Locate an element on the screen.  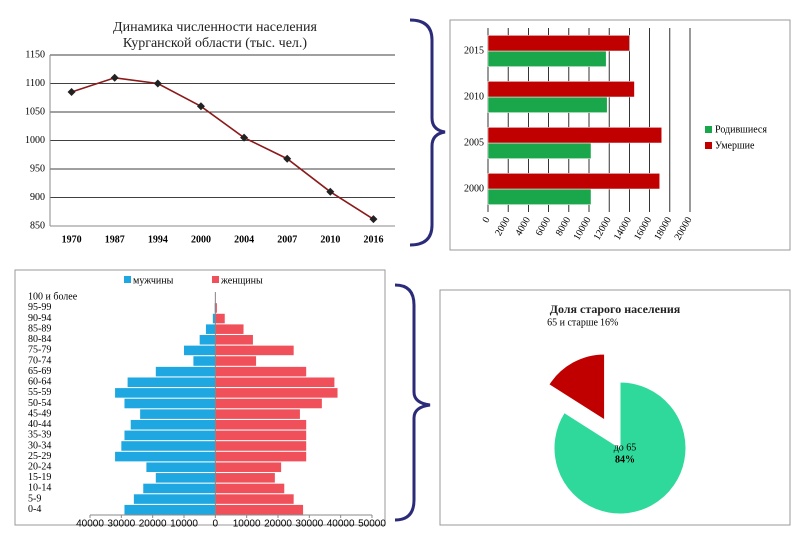
y-tick-label: 50-54 is located at coordinates (39, 403).